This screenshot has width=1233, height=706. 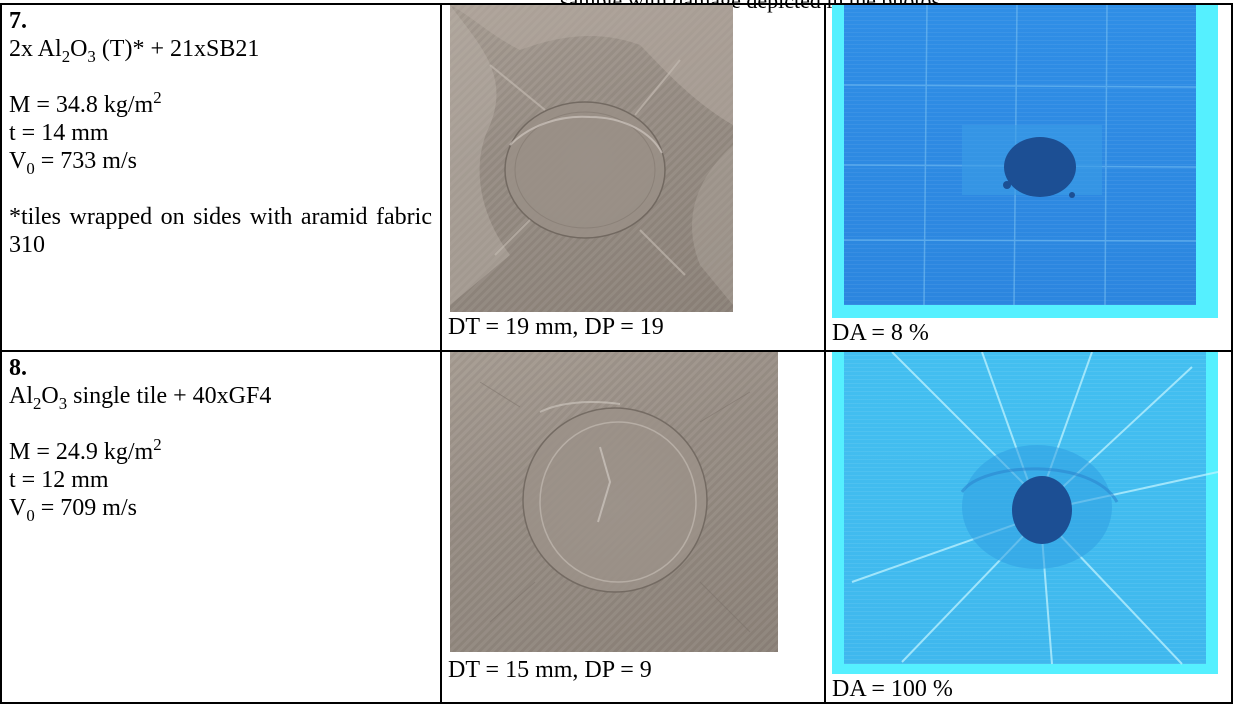 What do you see at coordinates (59, 133) in the screenshot?
I see `thickness: t = 14 mm` at bounding box center [59, 133].